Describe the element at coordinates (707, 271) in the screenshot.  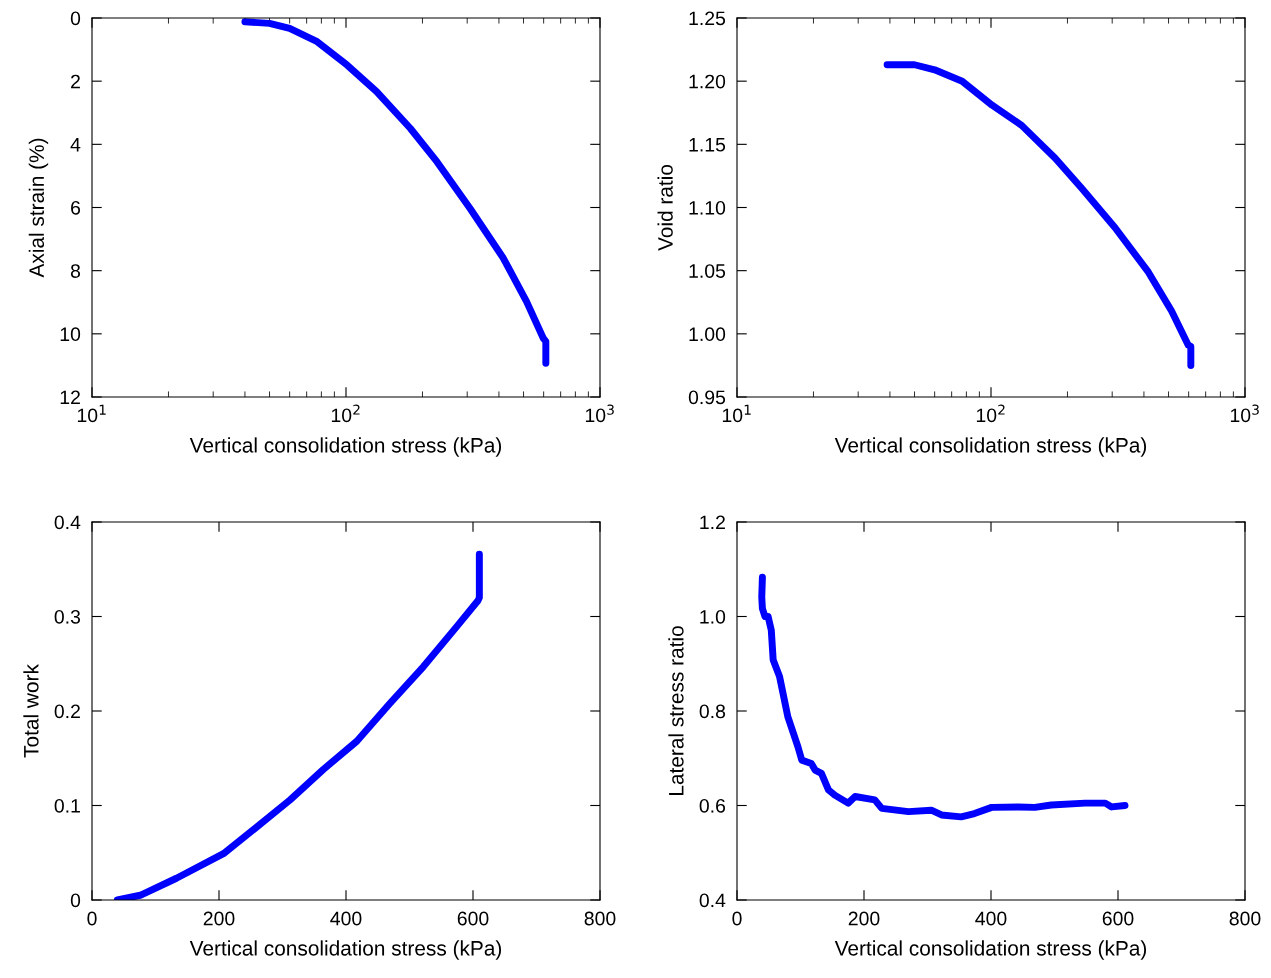
I see `y-tick-label: 1.05` at that location.